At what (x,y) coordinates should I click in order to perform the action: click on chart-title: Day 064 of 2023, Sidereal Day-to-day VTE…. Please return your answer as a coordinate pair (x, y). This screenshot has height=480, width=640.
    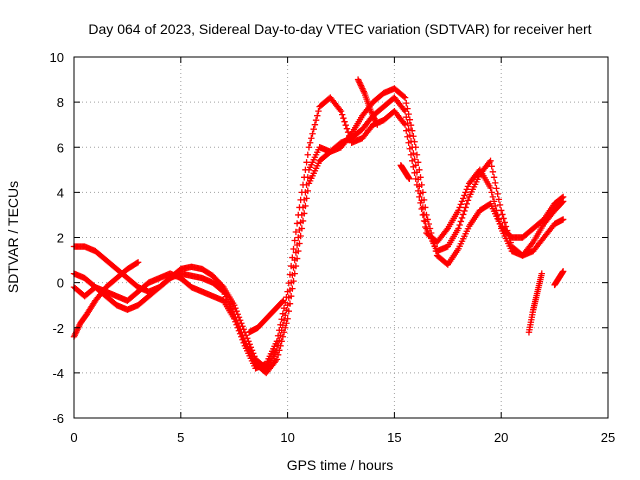
    Looking at the image, I should click on (339, 29).